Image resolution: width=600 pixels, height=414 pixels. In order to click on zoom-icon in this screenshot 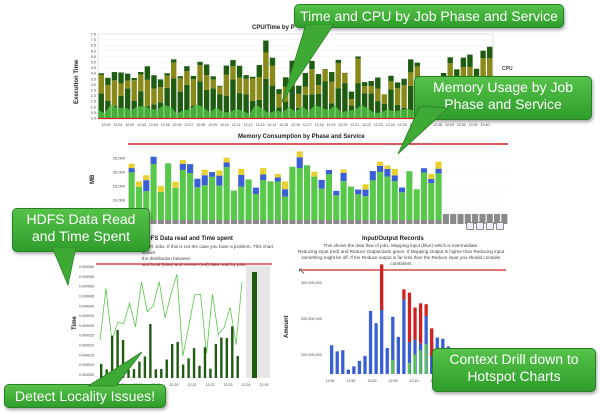, I will do `click(470, 226)`.